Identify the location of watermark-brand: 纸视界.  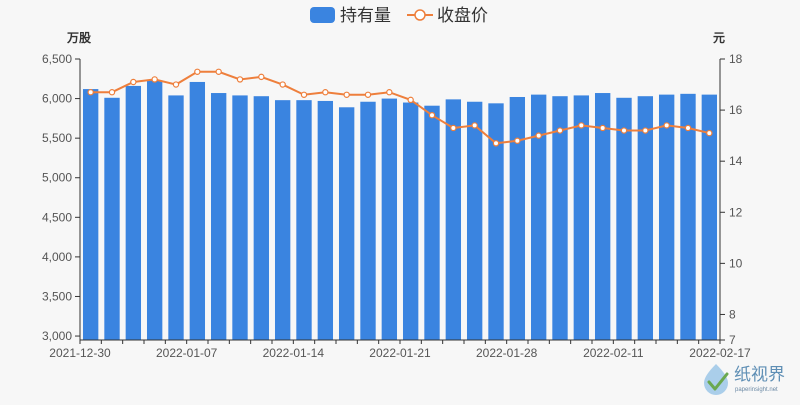
(759, 375).